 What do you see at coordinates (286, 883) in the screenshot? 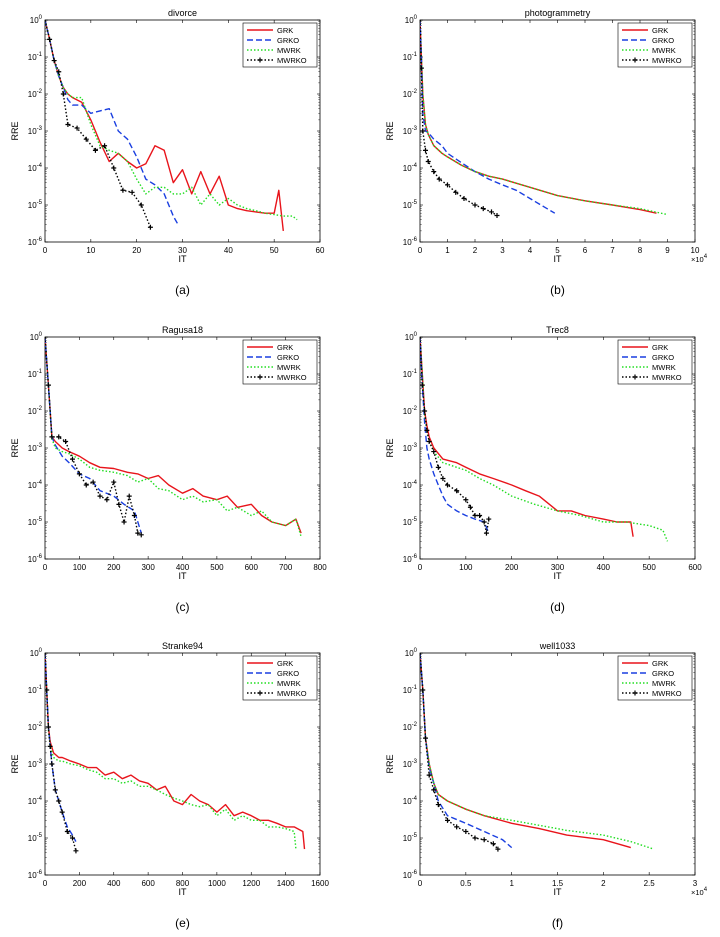
I see `x-tick-label: 1400` at bounding box center [286, 883].